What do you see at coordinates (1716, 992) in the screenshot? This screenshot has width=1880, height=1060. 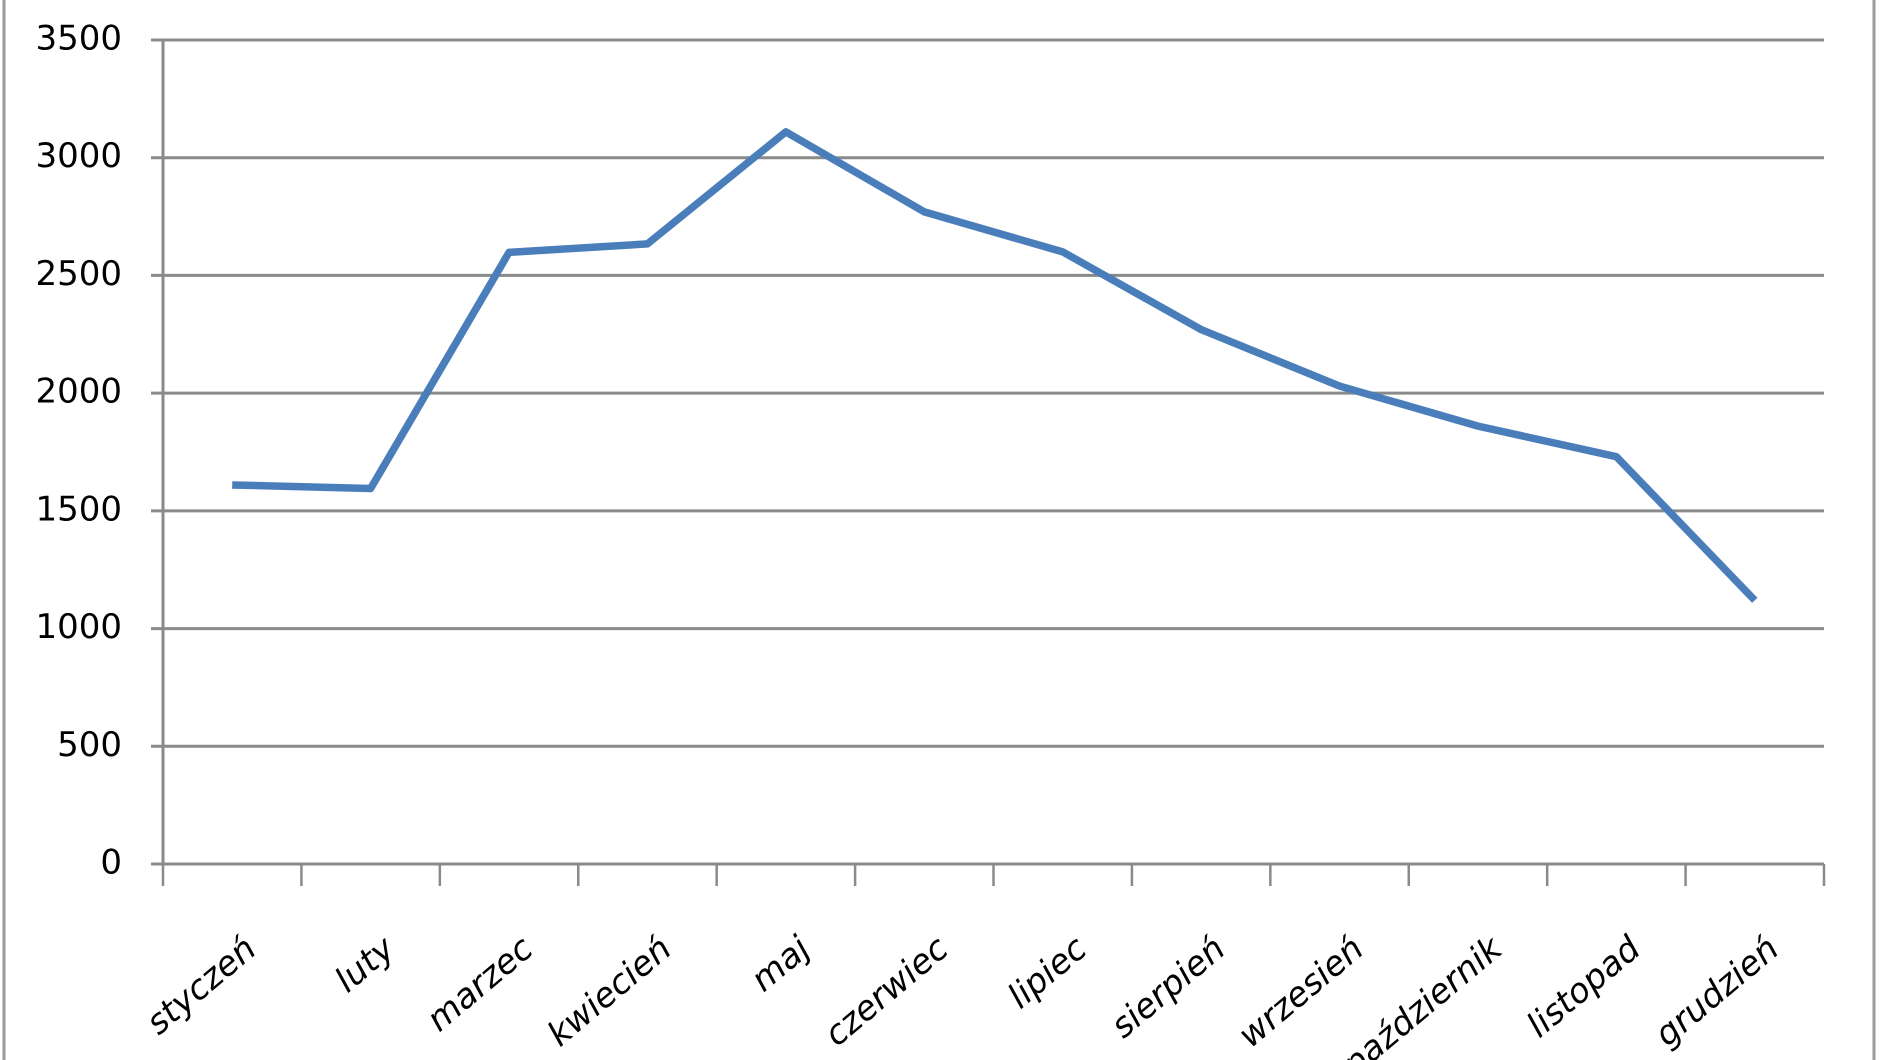 I see `x-tick-label: grudzień` at bounding box center [1716, 992].